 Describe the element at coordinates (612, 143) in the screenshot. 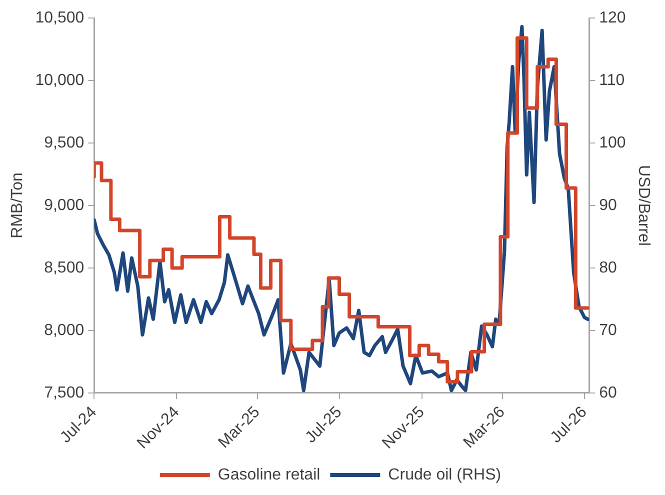

I see `y2-tick-label: 100` at that location.